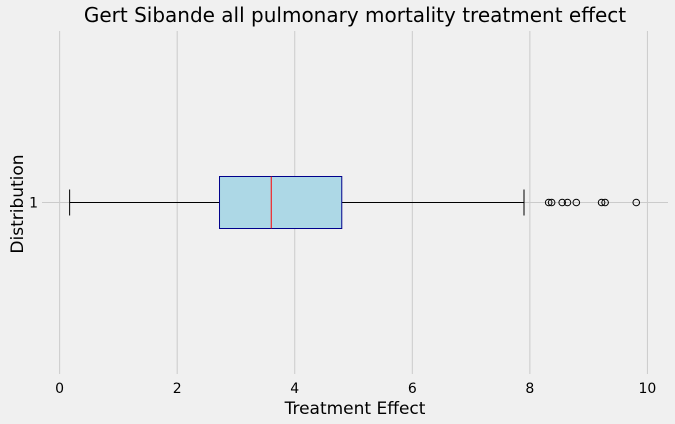 Image resolution: width=675 pixels, height=424 pixels. Describe the element at coordinates (355, 409) in the screenshot. I see `x-axis-label: Treatment Effect` at that location.